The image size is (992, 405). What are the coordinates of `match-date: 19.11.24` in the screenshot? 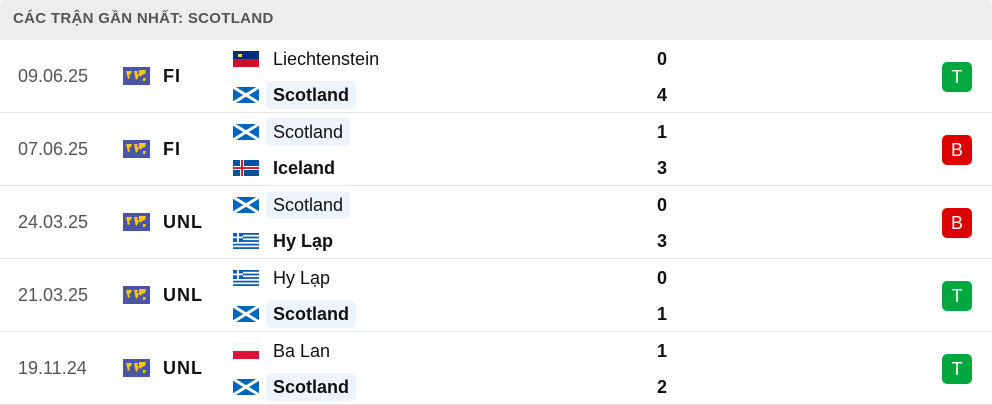 It's located at (52, 368).